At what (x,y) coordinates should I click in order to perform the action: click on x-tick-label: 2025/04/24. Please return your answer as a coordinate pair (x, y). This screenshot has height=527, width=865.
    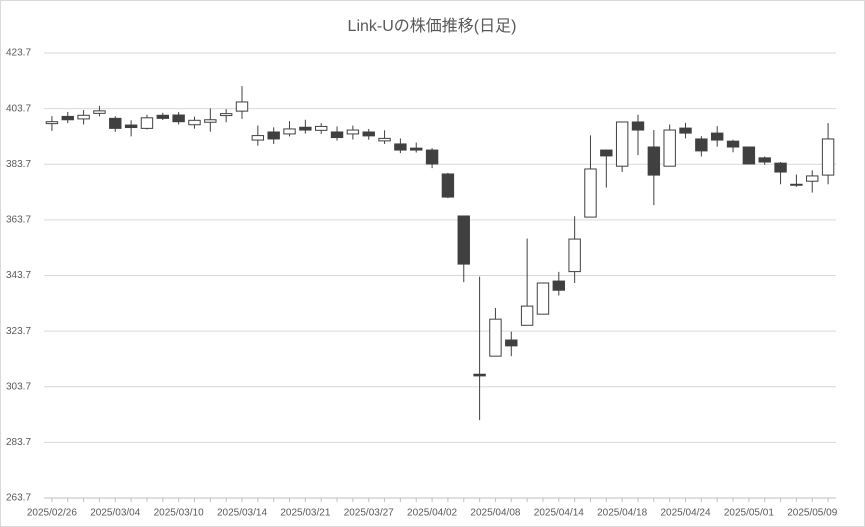
    Looking at the image, I should click on (685, 513).